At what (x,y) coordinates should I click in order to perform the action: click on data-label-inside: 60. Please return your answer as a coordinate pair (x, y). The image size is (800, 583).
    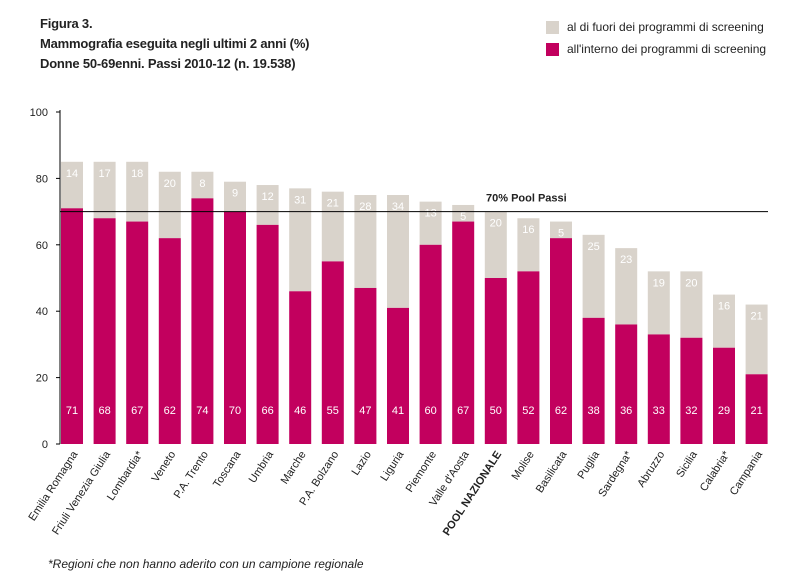
    Looking at the image, I should click on (430, 411).